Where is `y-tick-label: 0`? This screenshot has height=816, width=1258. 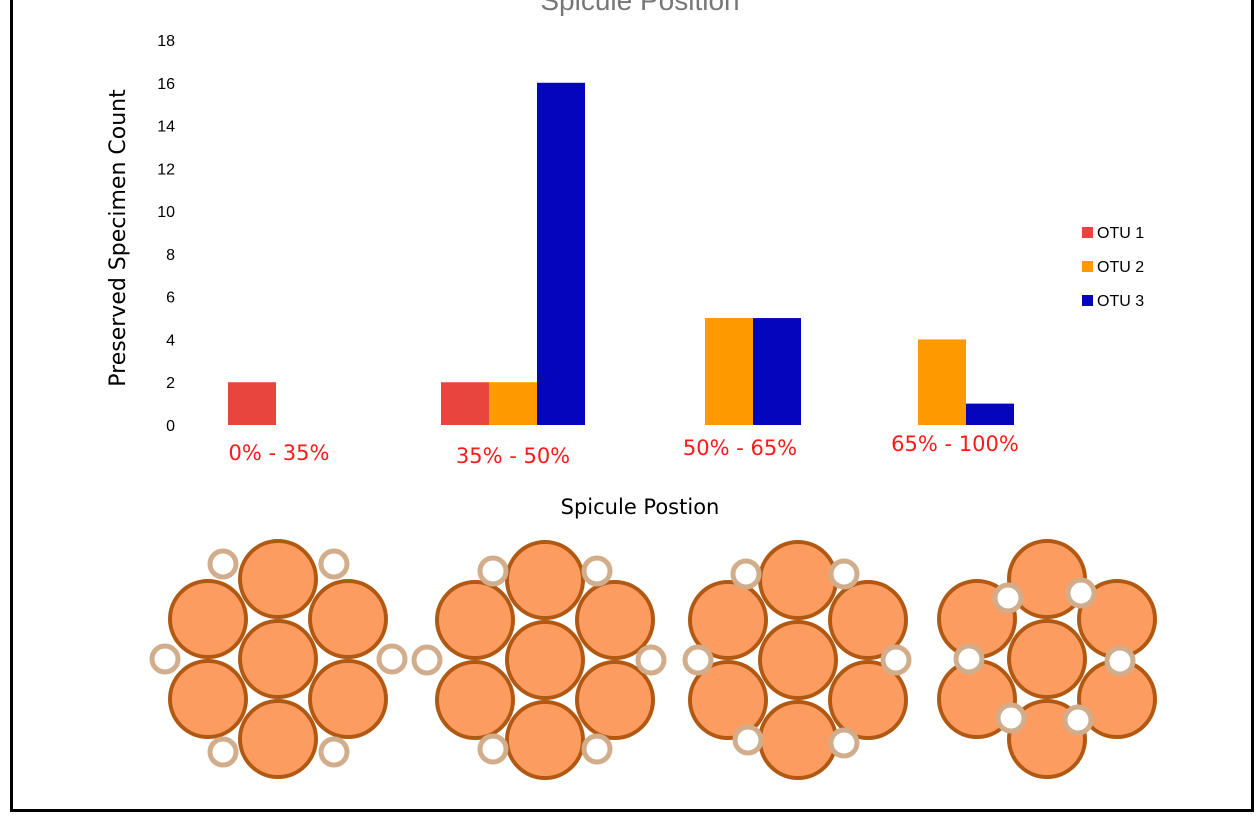 y-tick-label: 0 is located at coordinates (170, 426).